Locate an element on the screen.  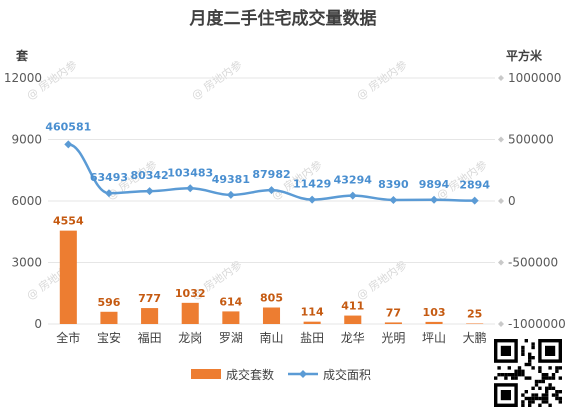
bar-data-label: 1032 is located at coordinates (190, 293).